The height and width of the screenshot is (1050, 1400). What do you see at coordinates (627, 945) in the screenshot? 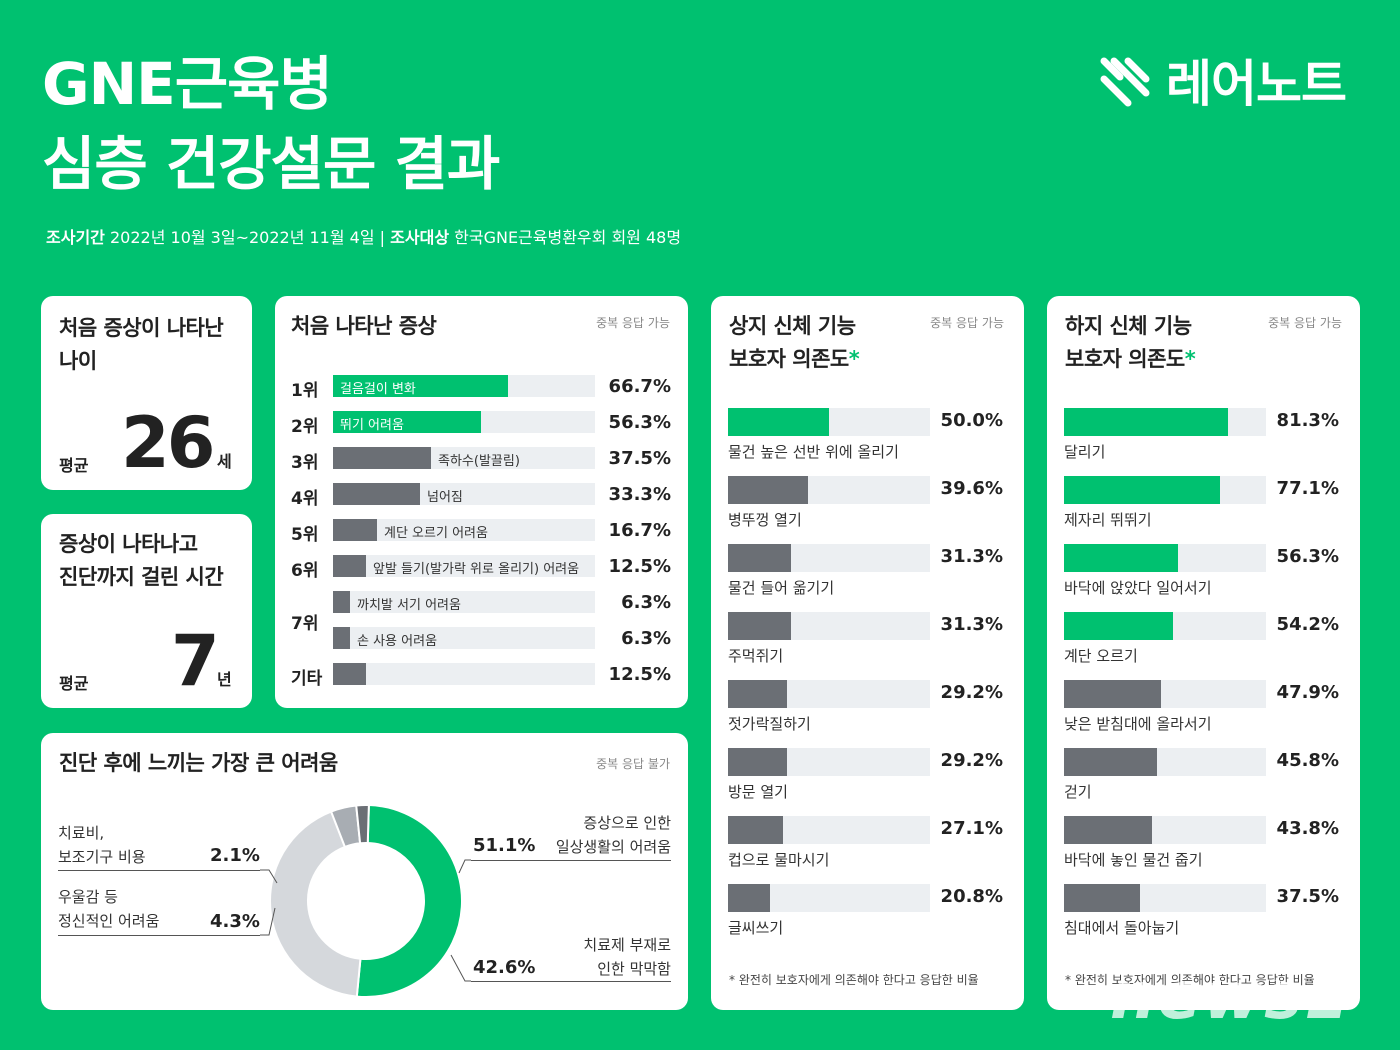
I see `slice-label-nocure-line-1: 치료제 부재로` at bounding box center [627, 945].